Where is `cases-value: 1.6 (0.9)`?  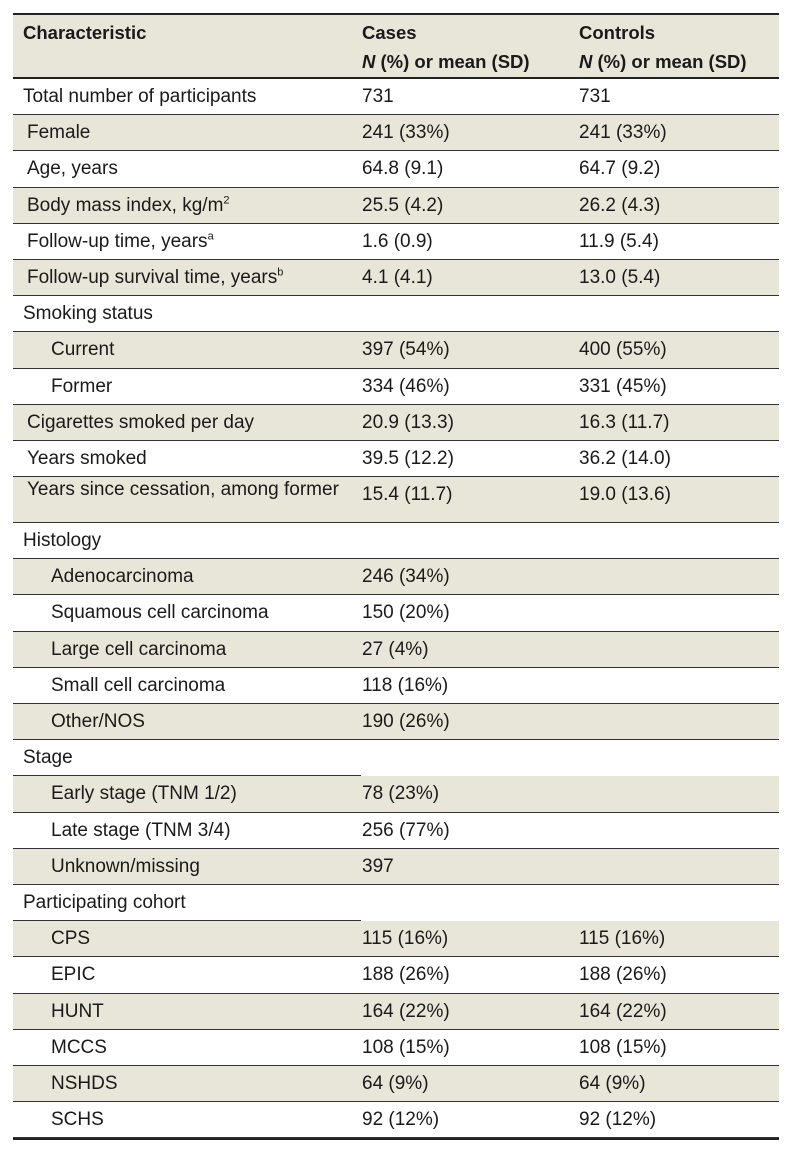
cases-value: 1.6 (0.9) is located at coordinates (397, 241).